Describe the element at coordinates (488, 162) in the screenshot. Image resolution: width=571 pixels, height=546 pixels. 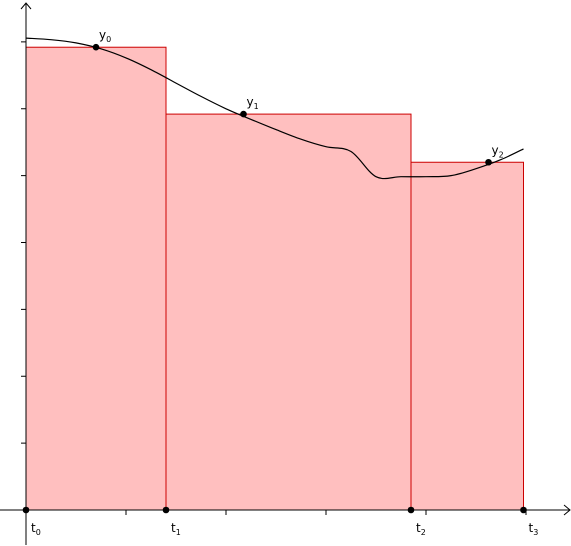
I see `point-y2` at that location.